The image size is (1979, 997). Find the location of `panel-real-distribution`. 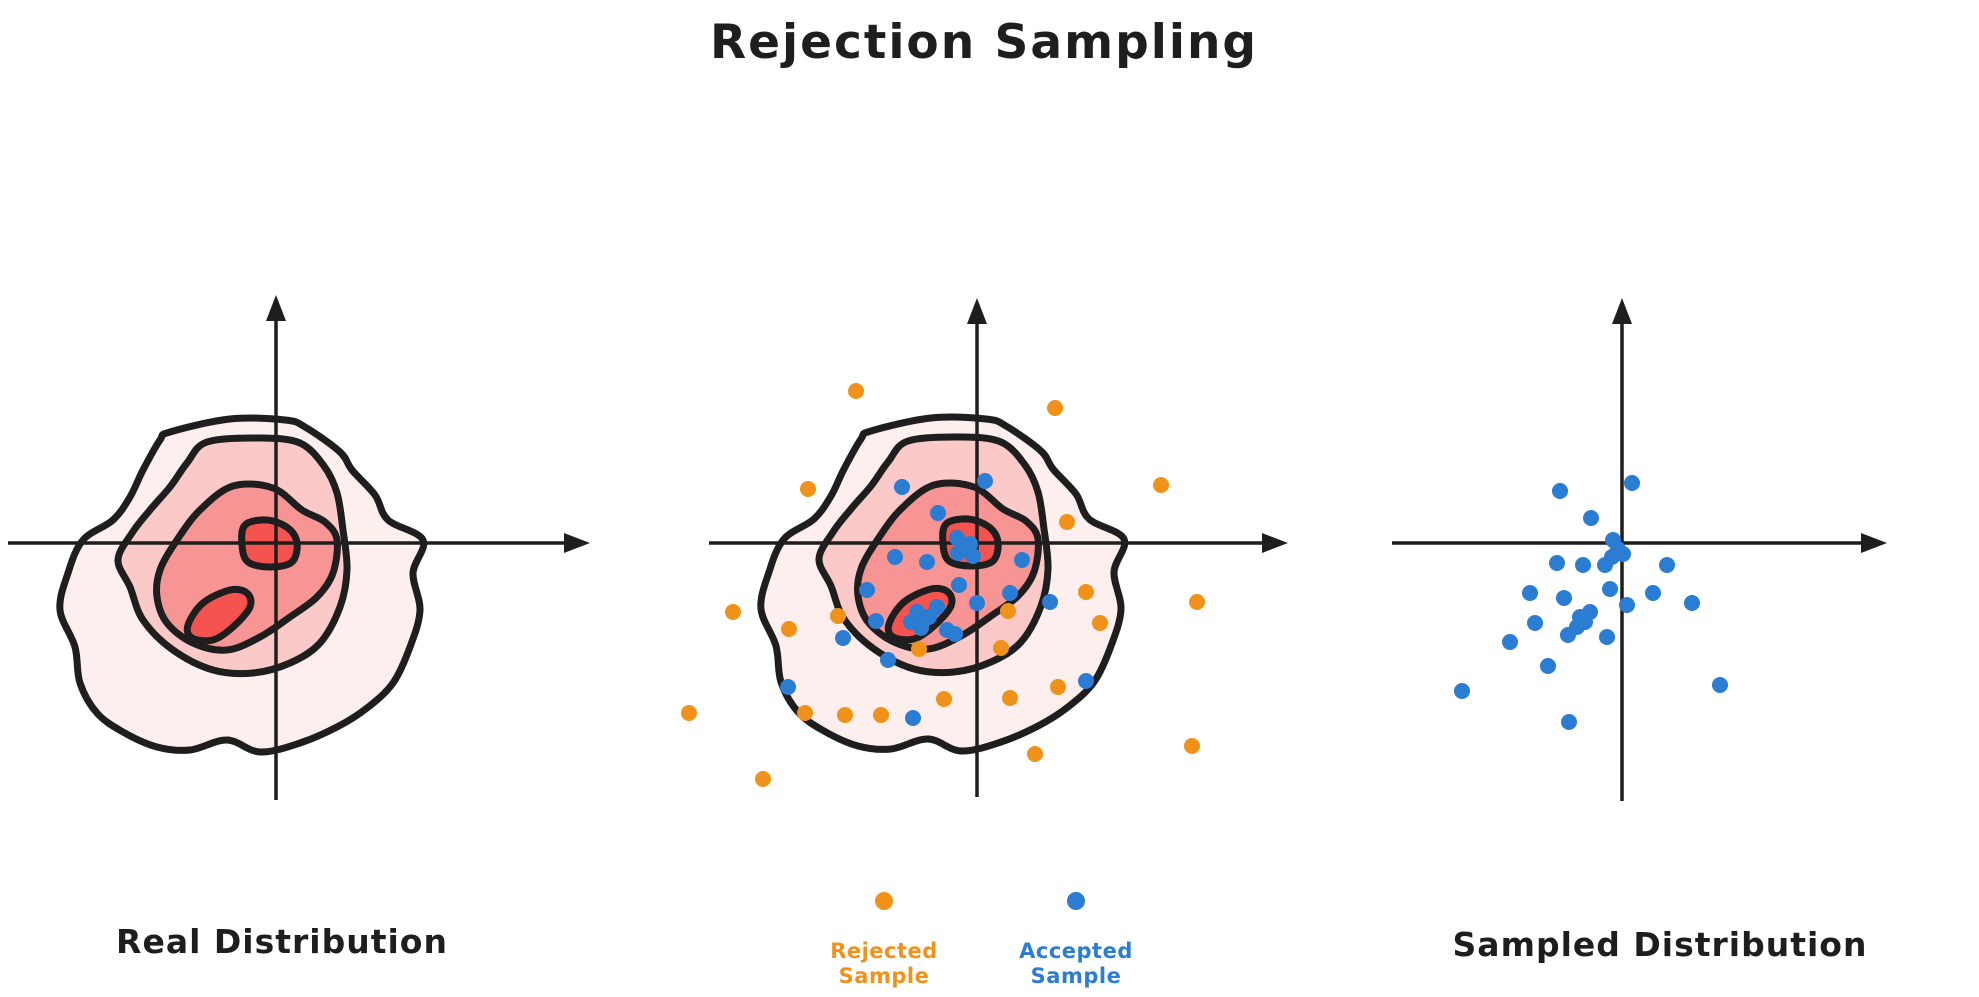

panel-real-distribution is located at coordinates (299, 547).